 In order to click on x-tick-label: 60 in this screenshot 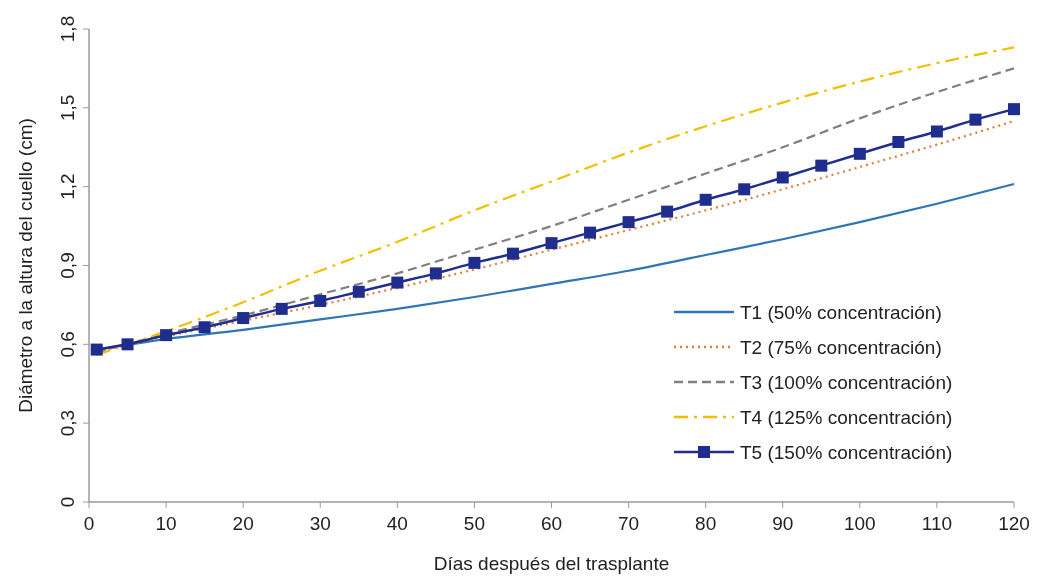, I will do `click(551, 523)`.